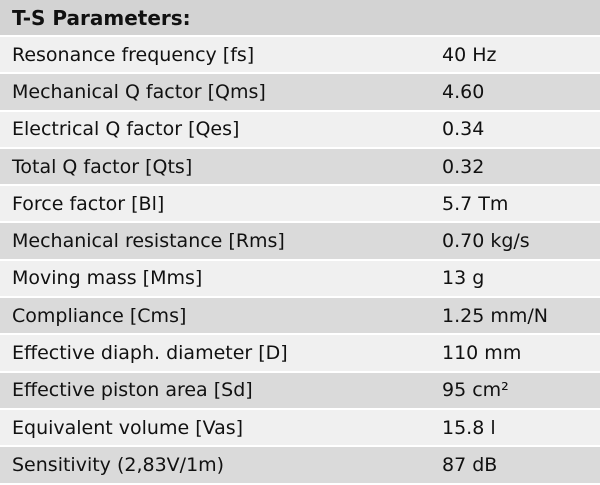 The image size is (600, 485). Describe the element at coordinates (300, 316) in the screenshot. I see `table-row: Compliance [Cms] 1.25 mm/N` at that location.